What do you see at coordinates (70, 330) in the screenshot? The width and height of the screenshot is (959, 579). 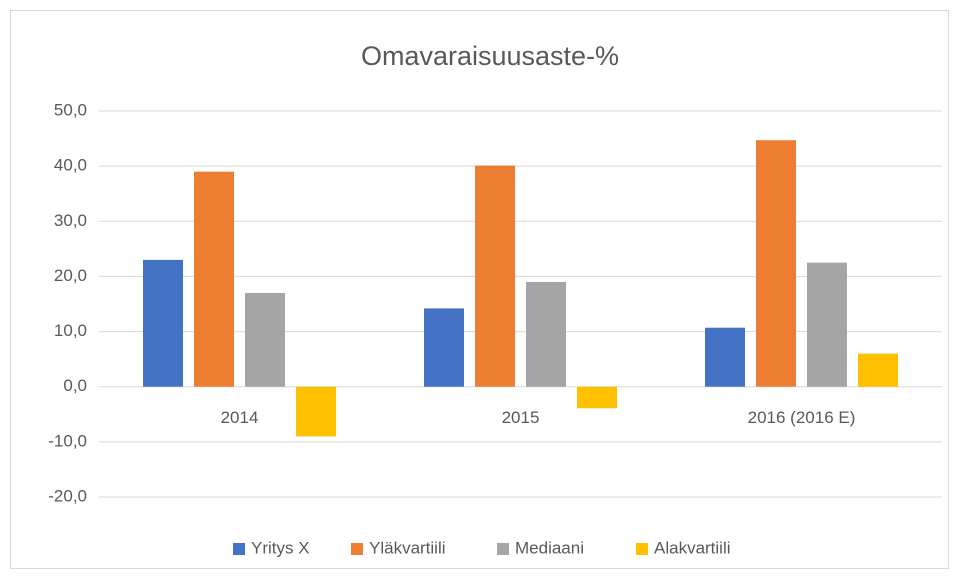 I see `y-tick-label: 10,0` at bounding box center [70, 330].